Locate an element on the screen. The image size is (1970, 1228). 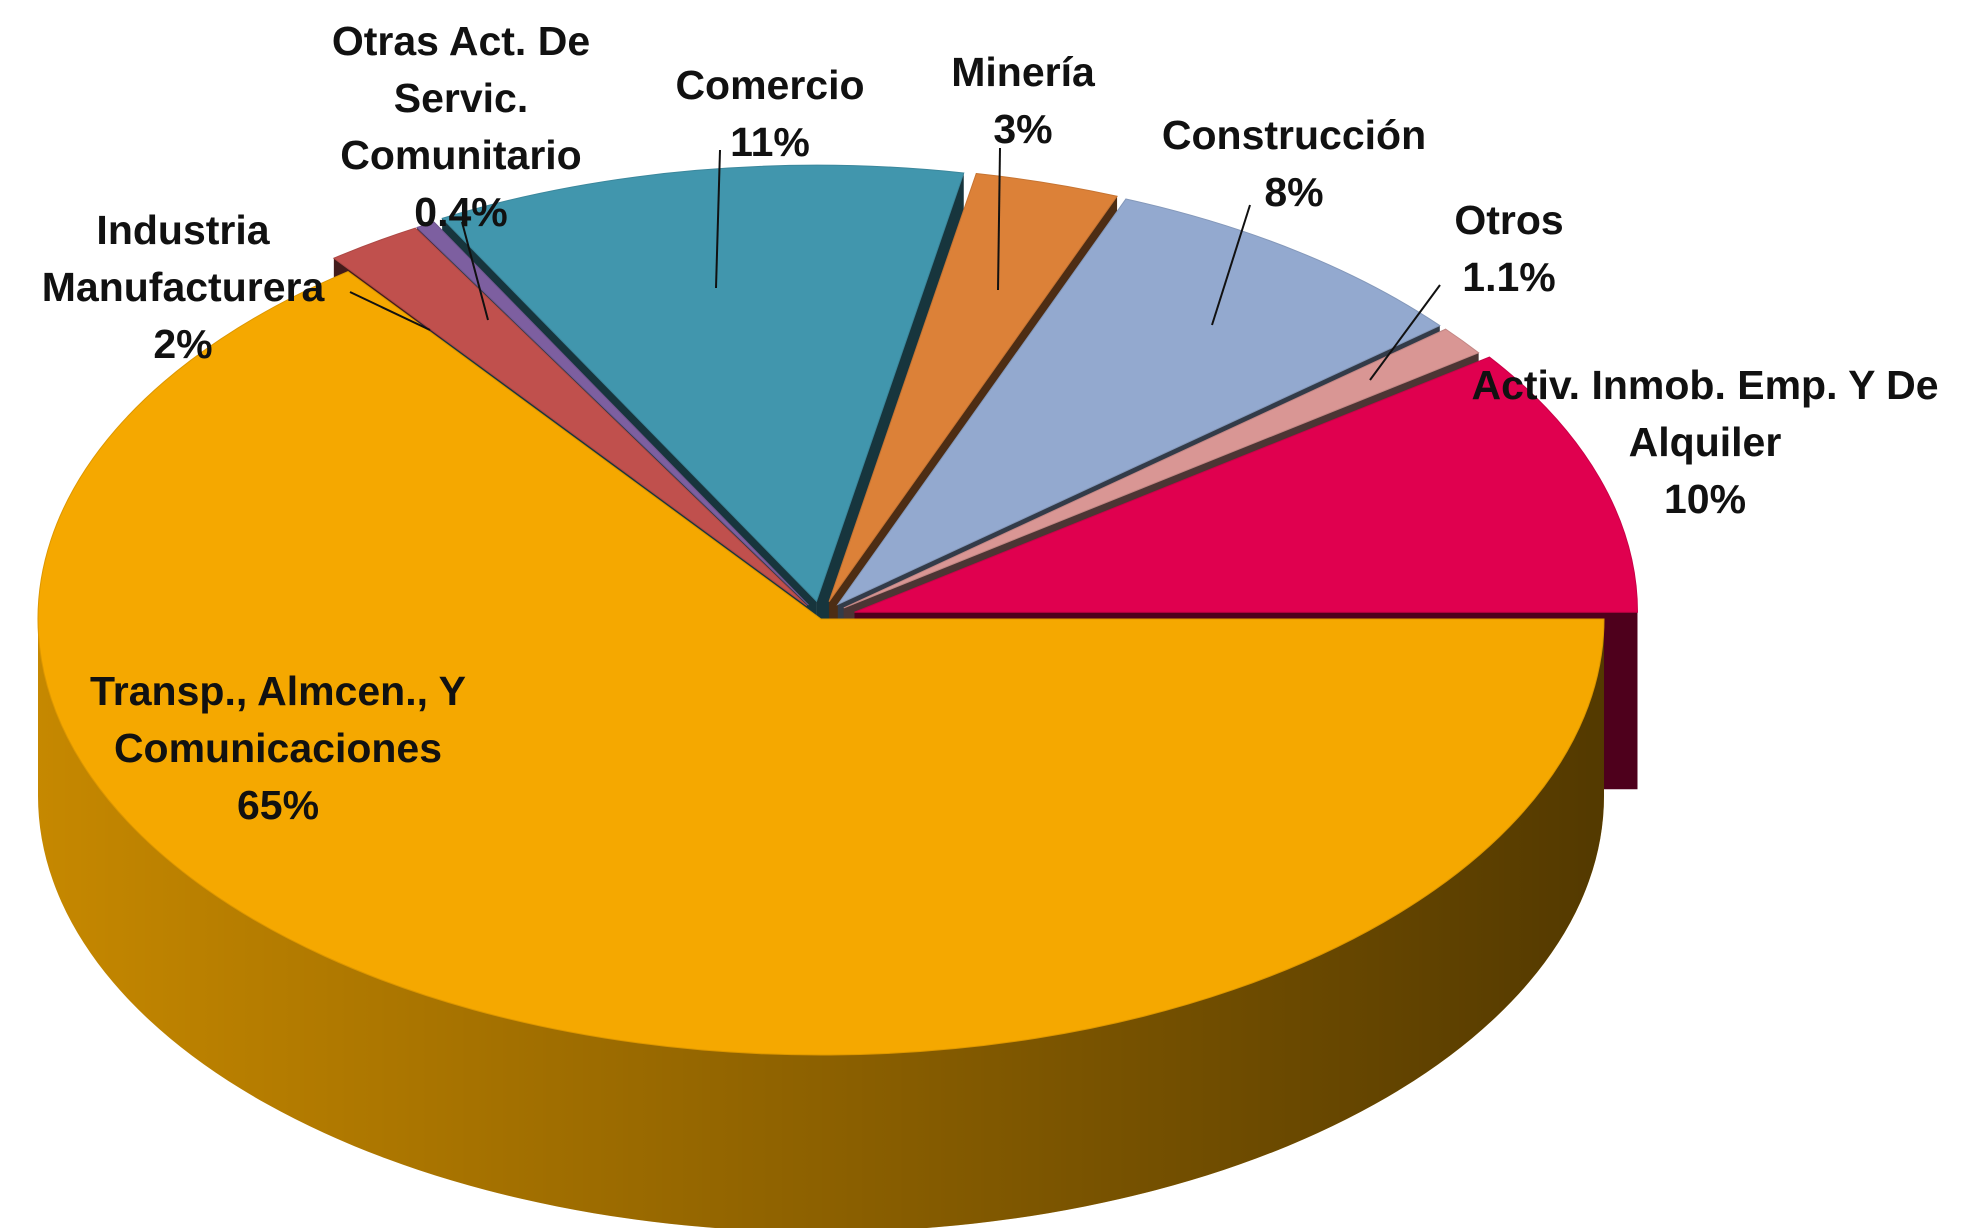
data-label: Minería 3% is located at coordinates (1023, 101).